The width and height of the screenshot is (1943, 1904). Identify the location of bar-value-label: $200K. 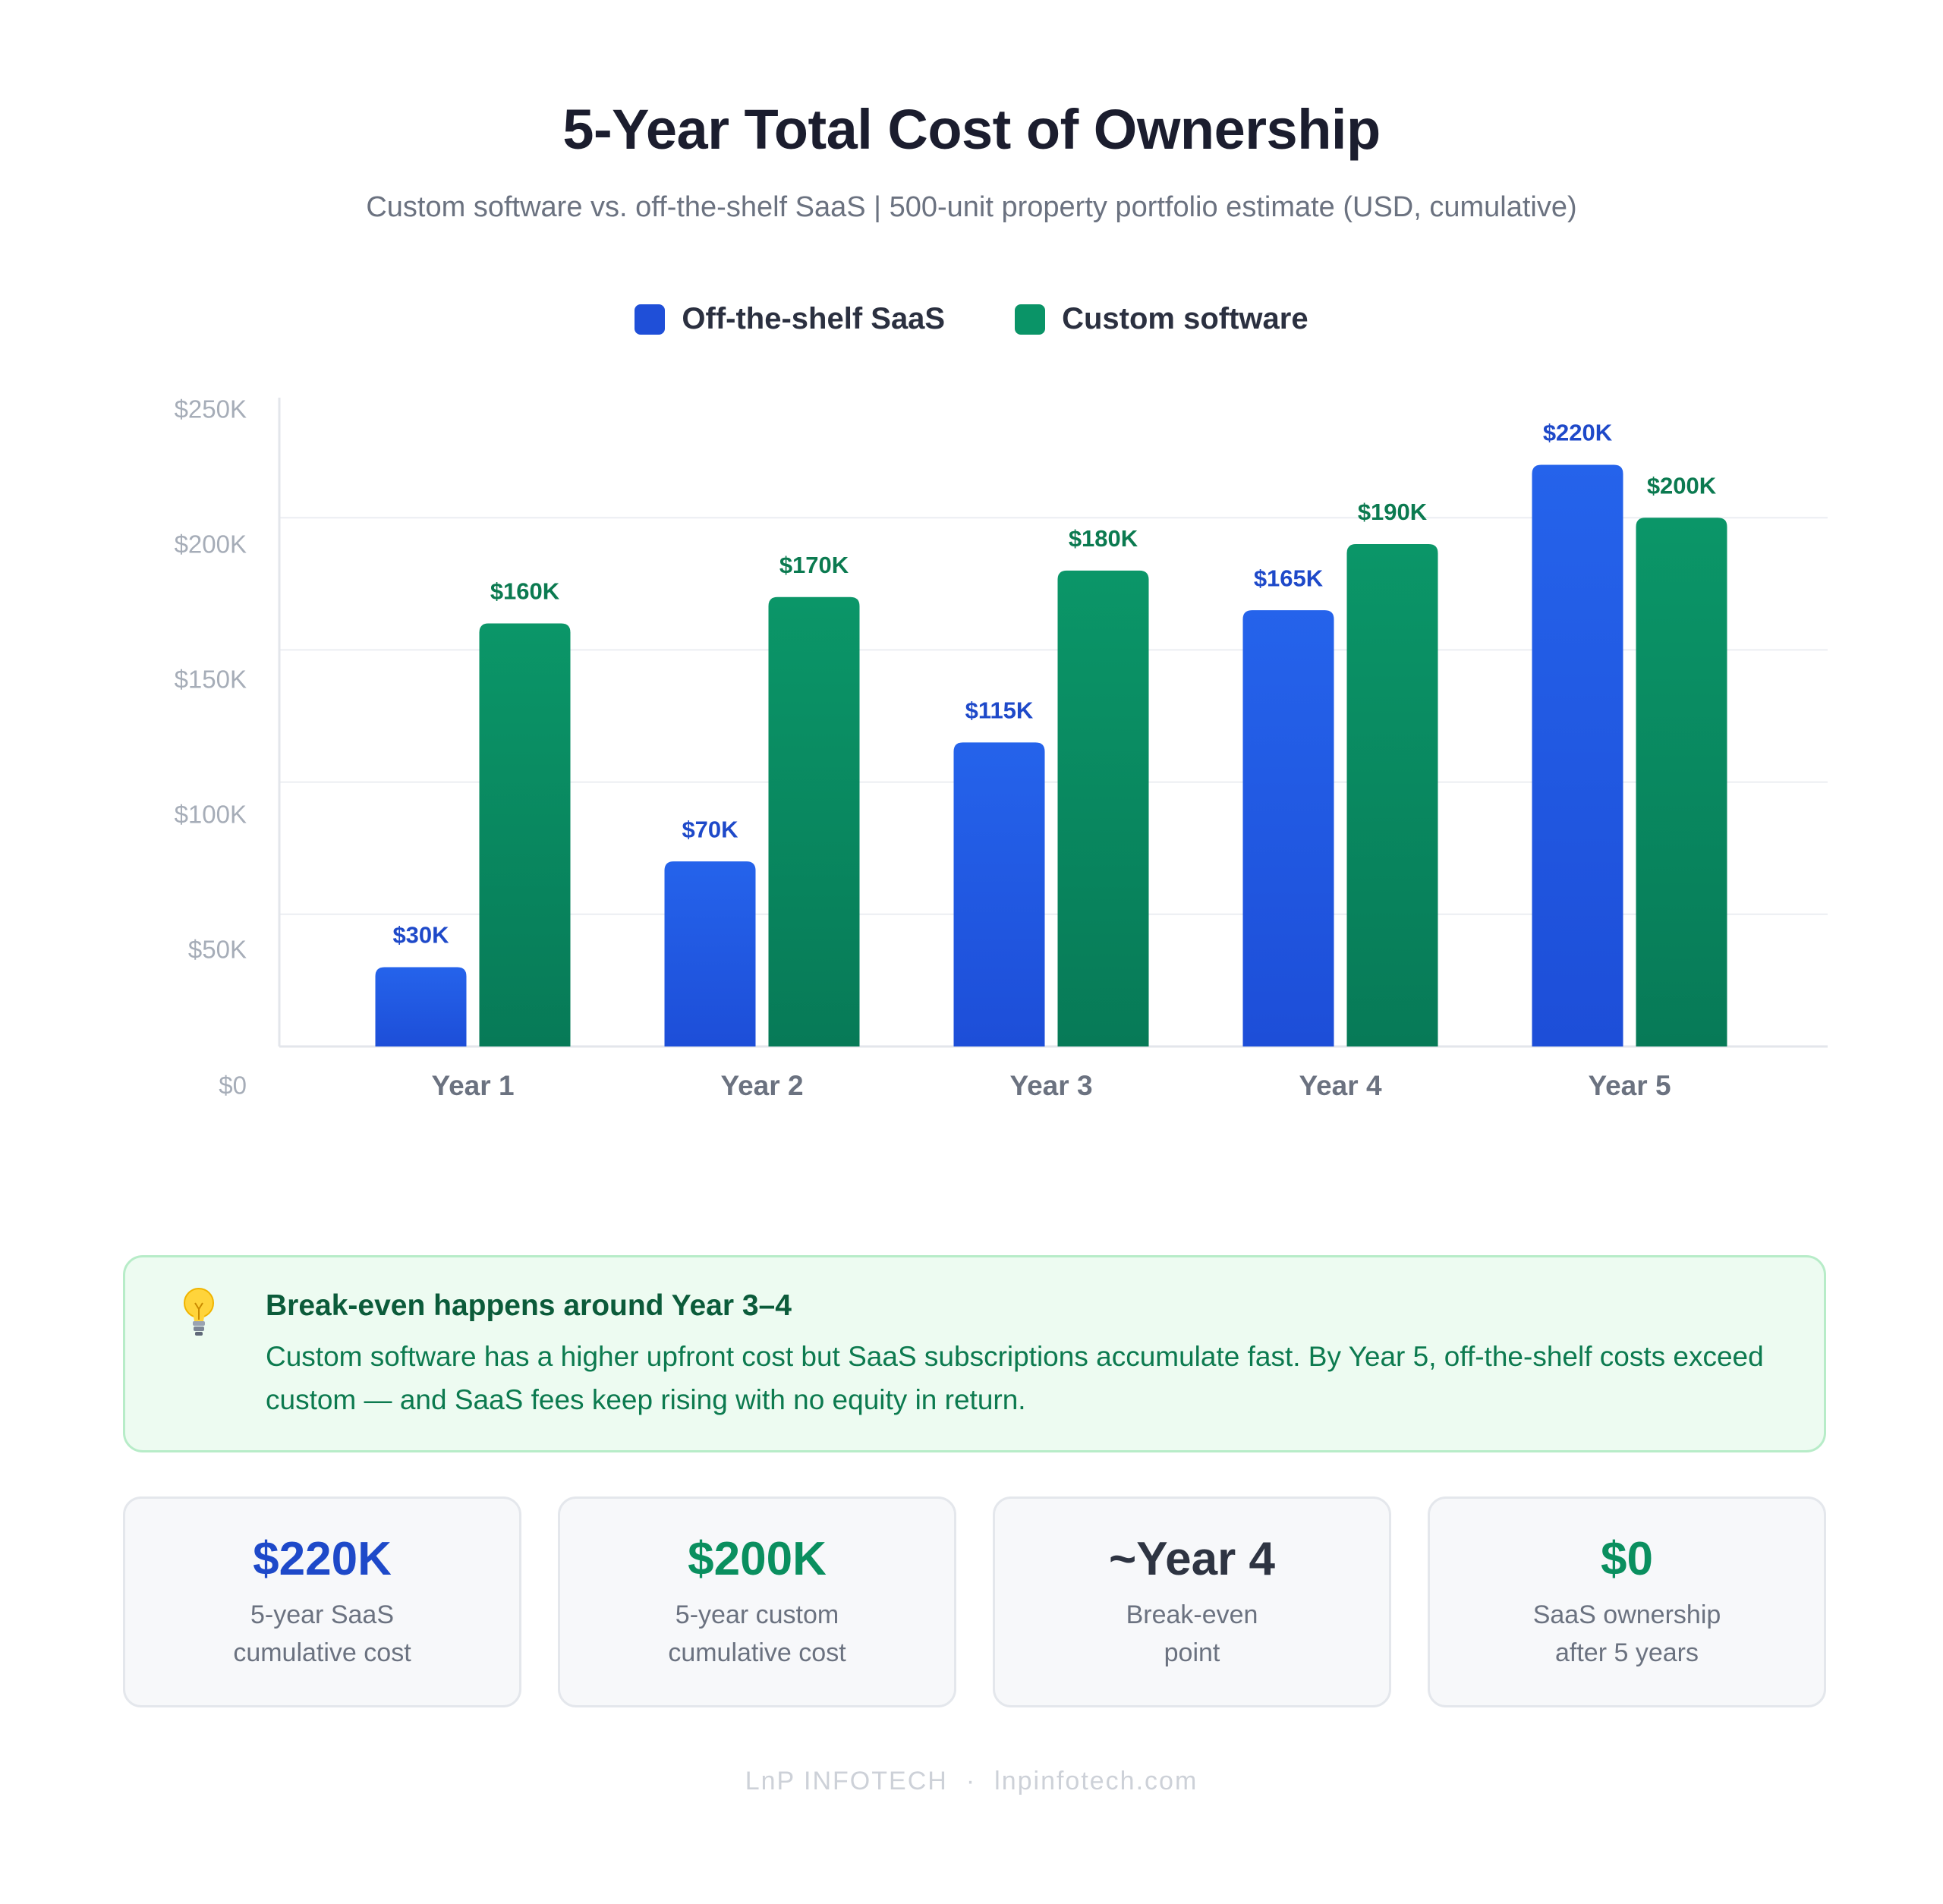
(1682, 485).